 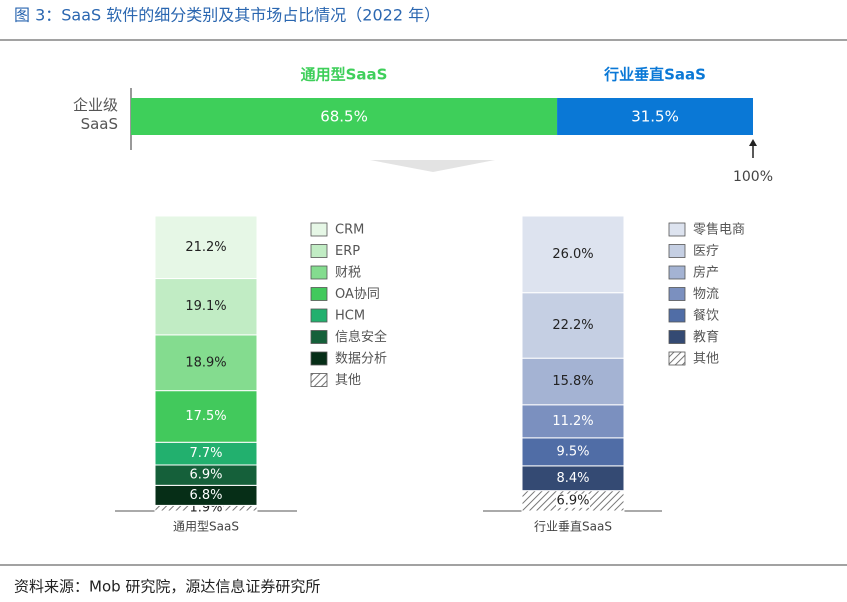 I want to click on legend-label: 数据分析, so click(x=361, y=359).